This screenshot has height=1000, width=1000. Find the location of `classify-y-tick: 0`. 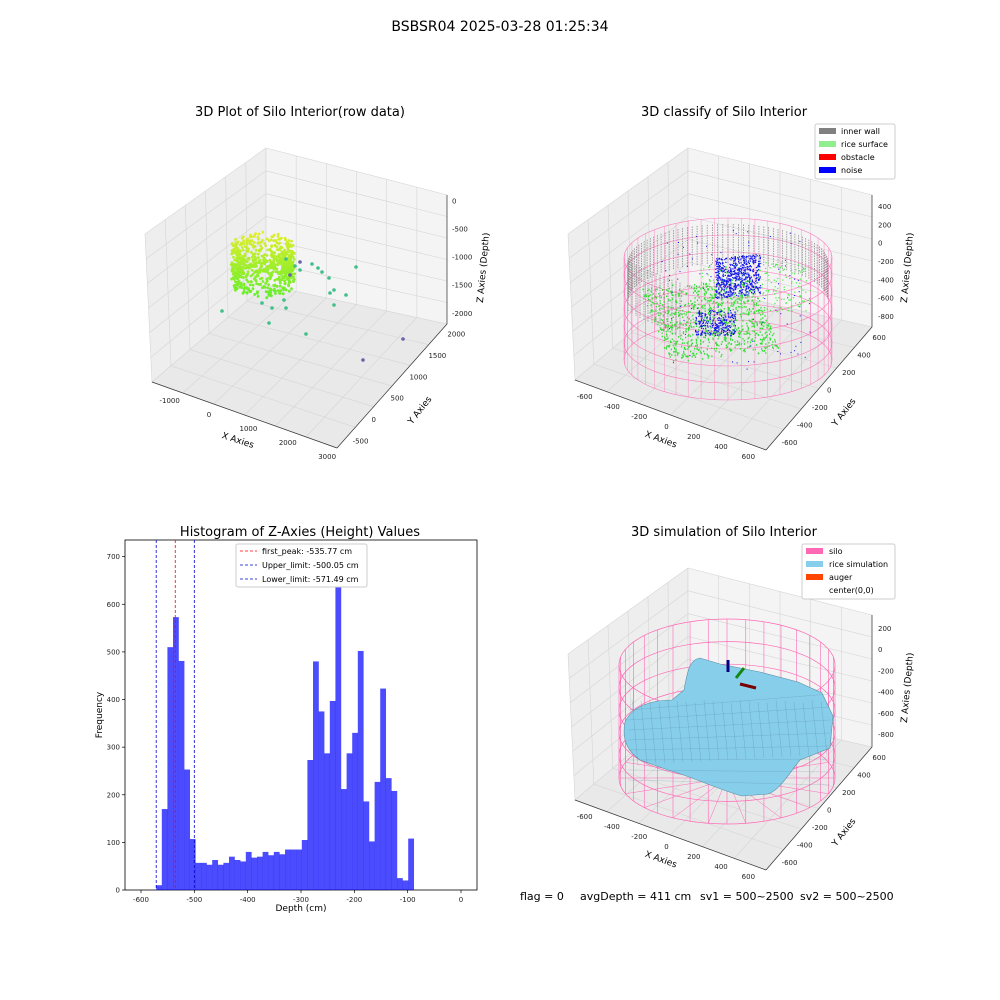

classify-y-tick: 0 is located at coordinates (829, 391).